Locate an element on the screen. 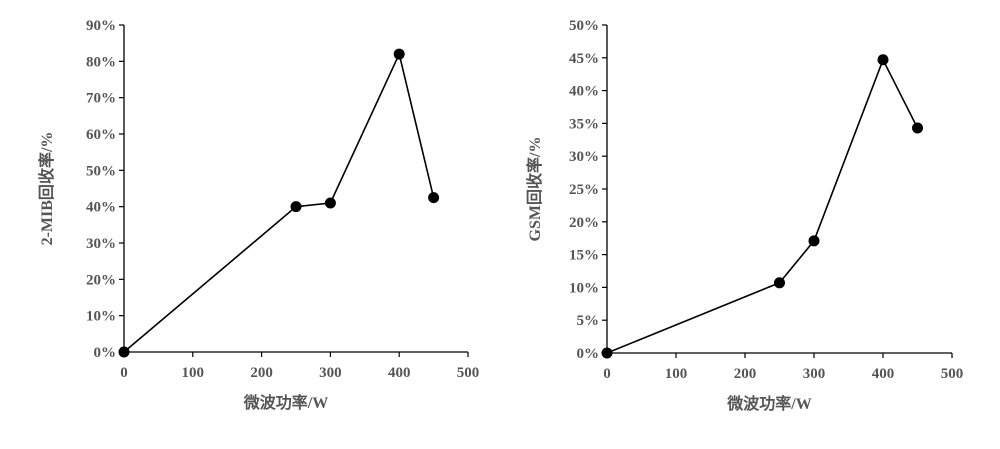  y-tick-label: 80% is located at coordinates (101, 62).